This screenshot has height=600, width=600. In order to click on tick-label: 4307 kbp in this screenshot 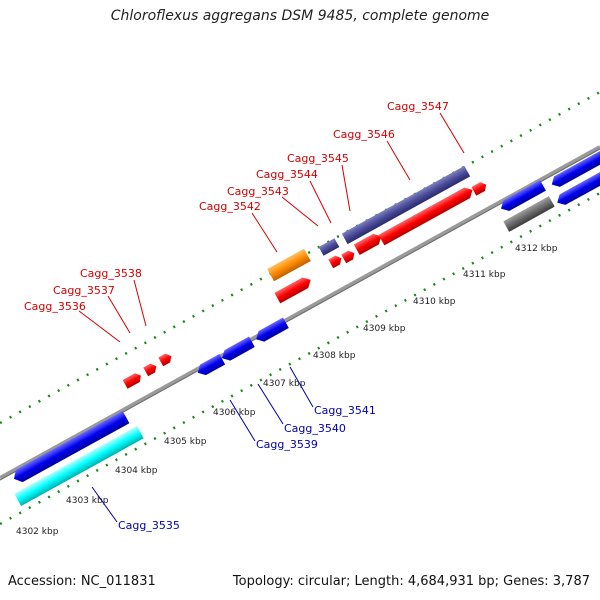, I will do `click(284, 384)`.